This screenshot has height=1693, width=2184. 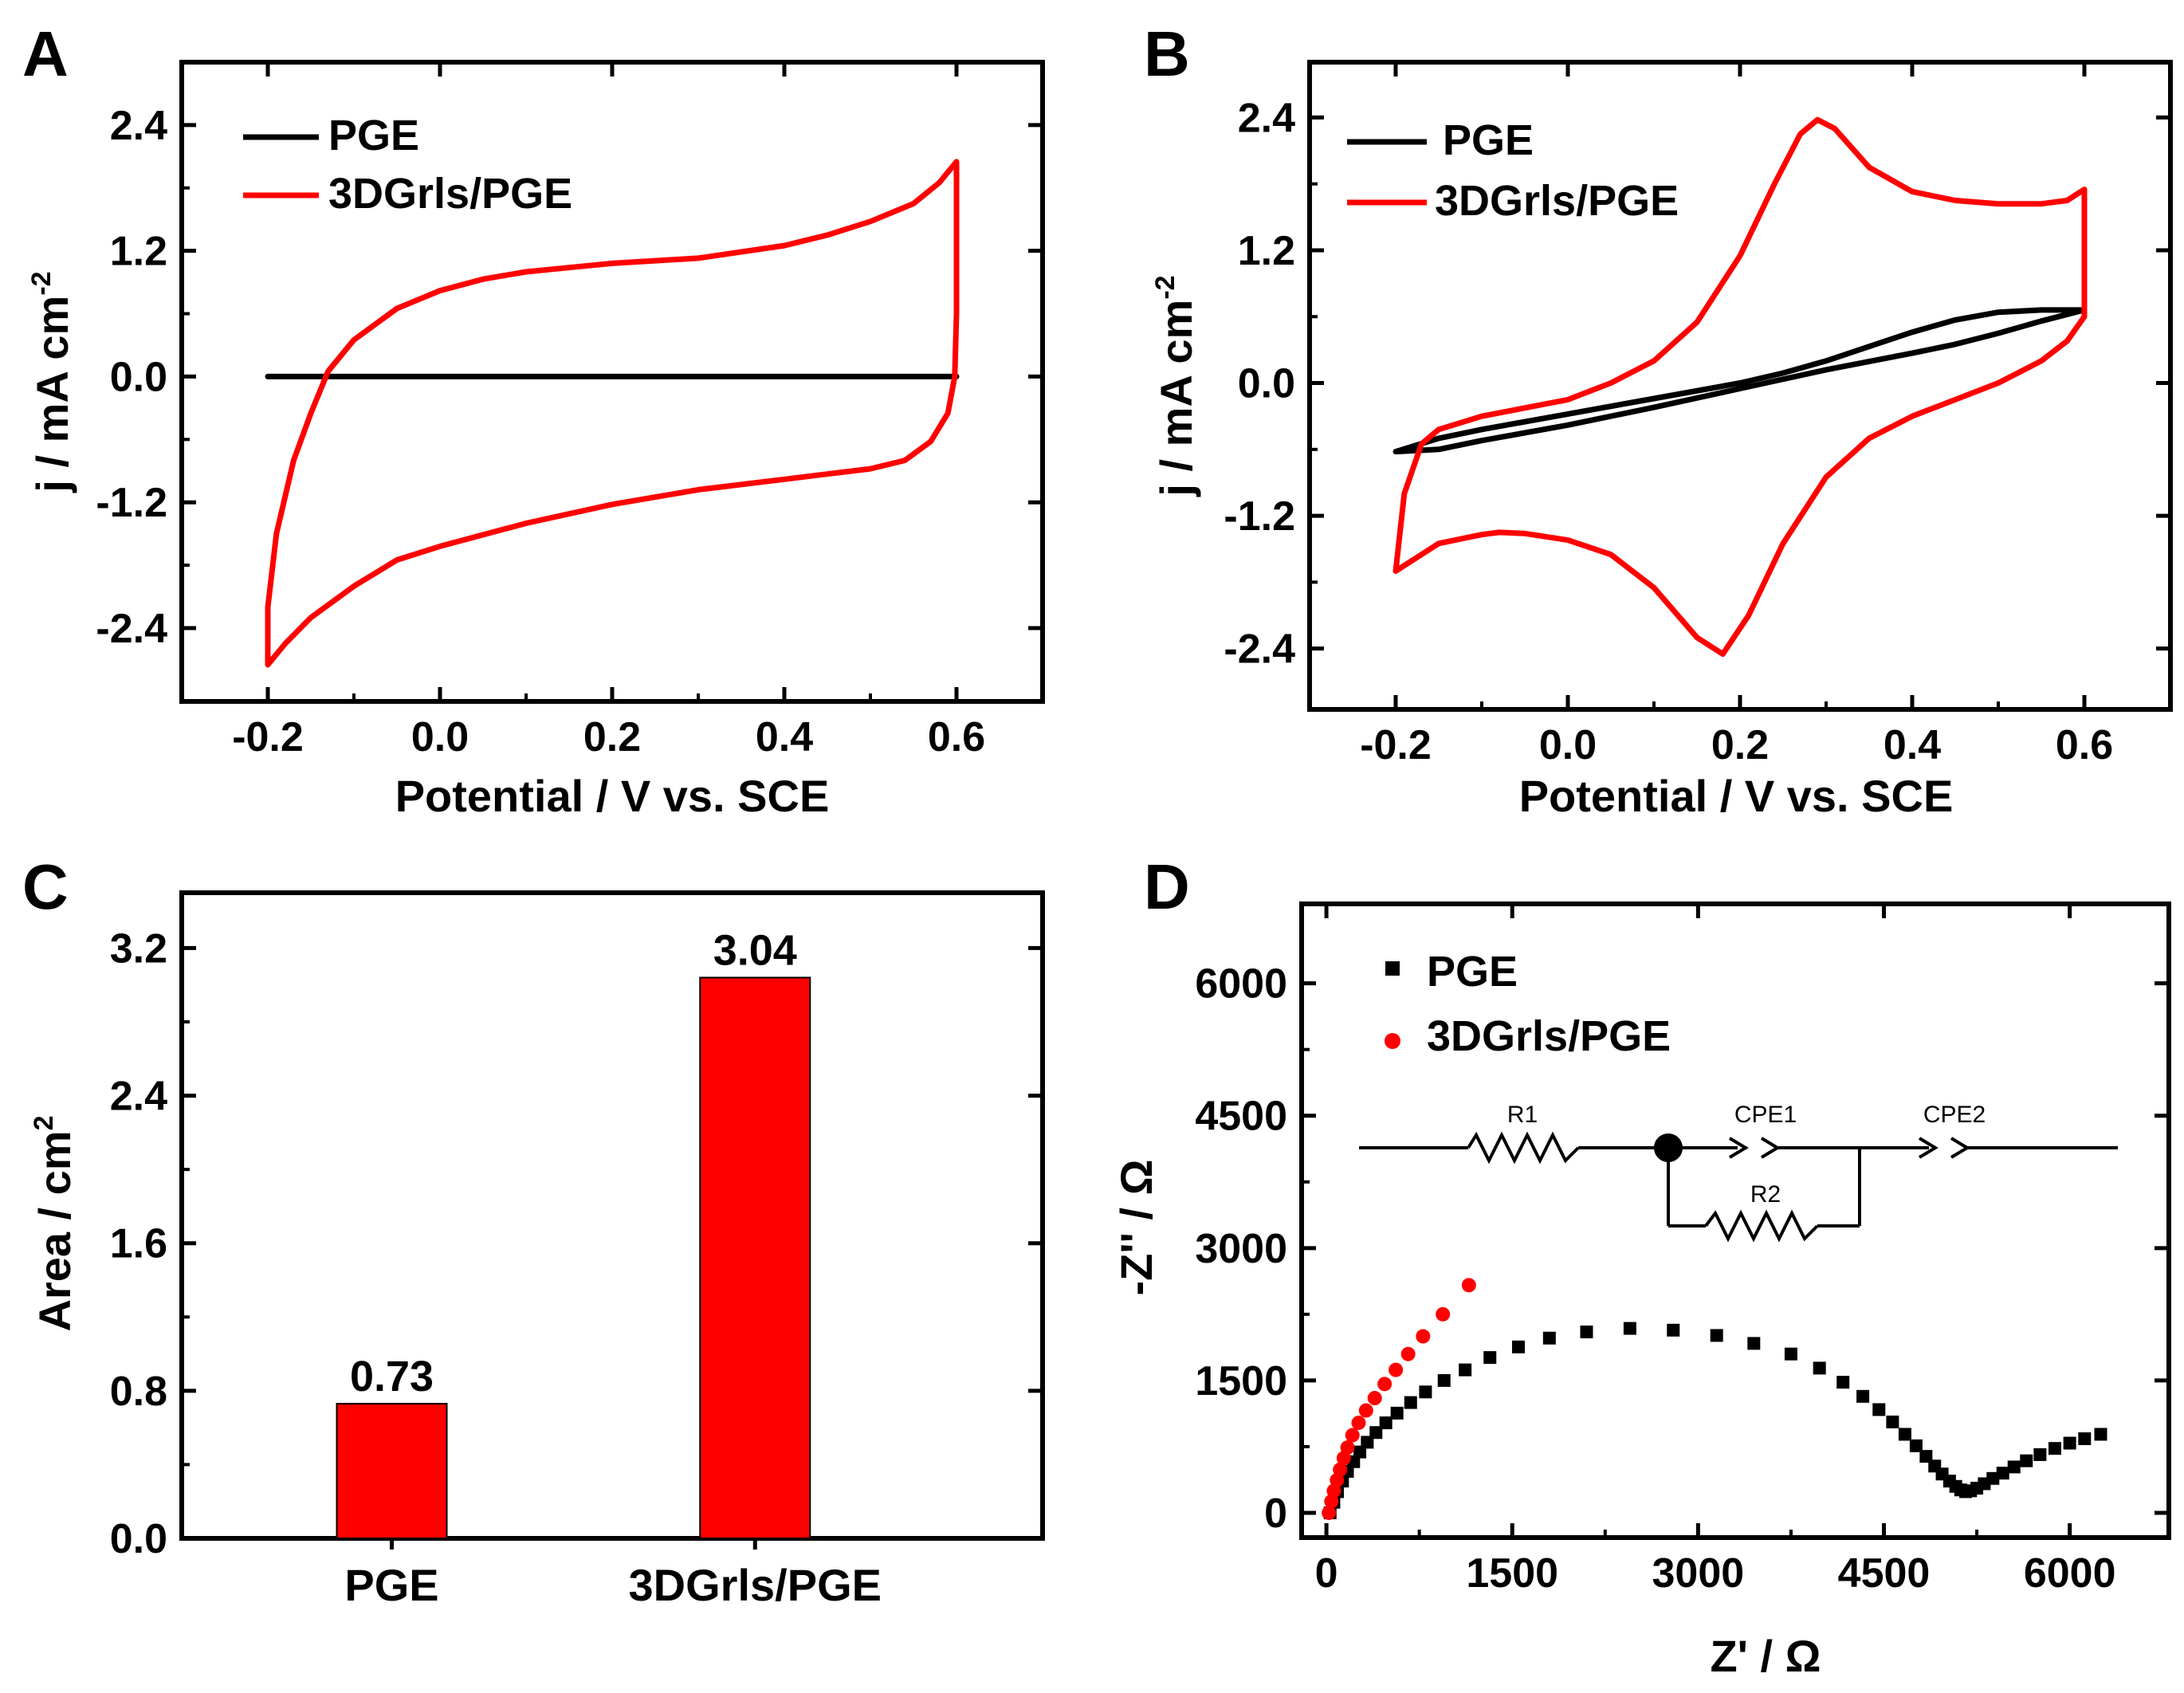 What do you see at coordinates (450, 194) in the screenshot?
I see `legend-a-label-3dgrls: 3DGrls/PGE` at bounding box center [450, 194].